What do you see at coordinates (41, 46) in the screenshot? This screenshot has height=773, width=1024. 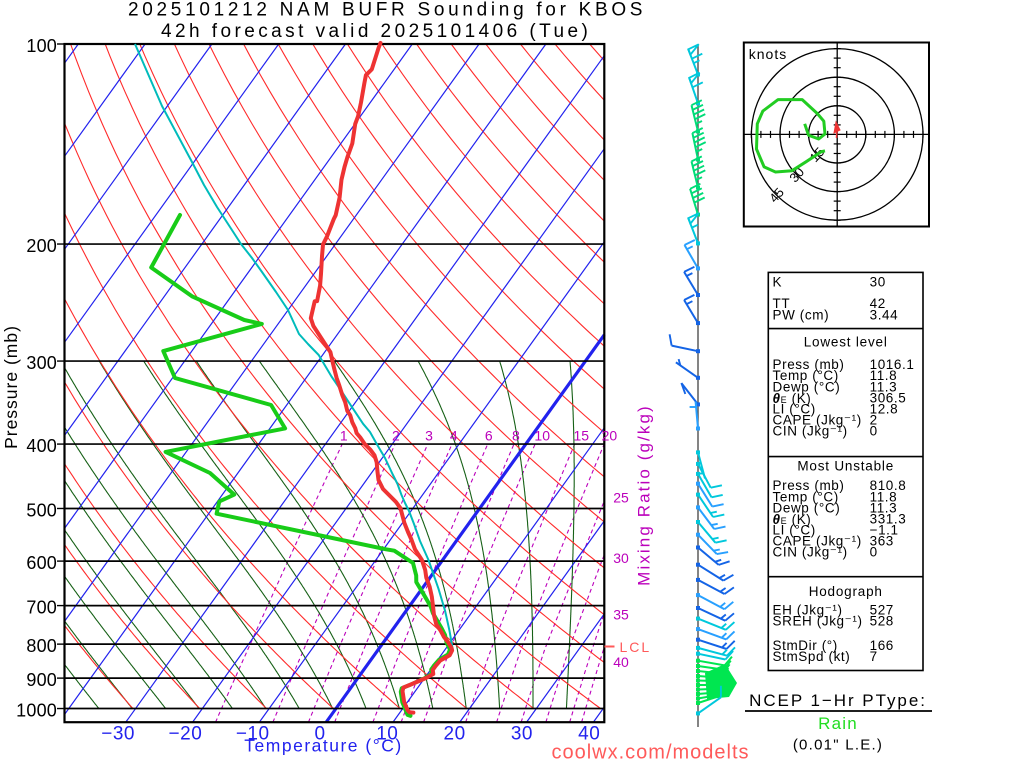 I see `svg-text: 100` at bounding box center [41, 46].